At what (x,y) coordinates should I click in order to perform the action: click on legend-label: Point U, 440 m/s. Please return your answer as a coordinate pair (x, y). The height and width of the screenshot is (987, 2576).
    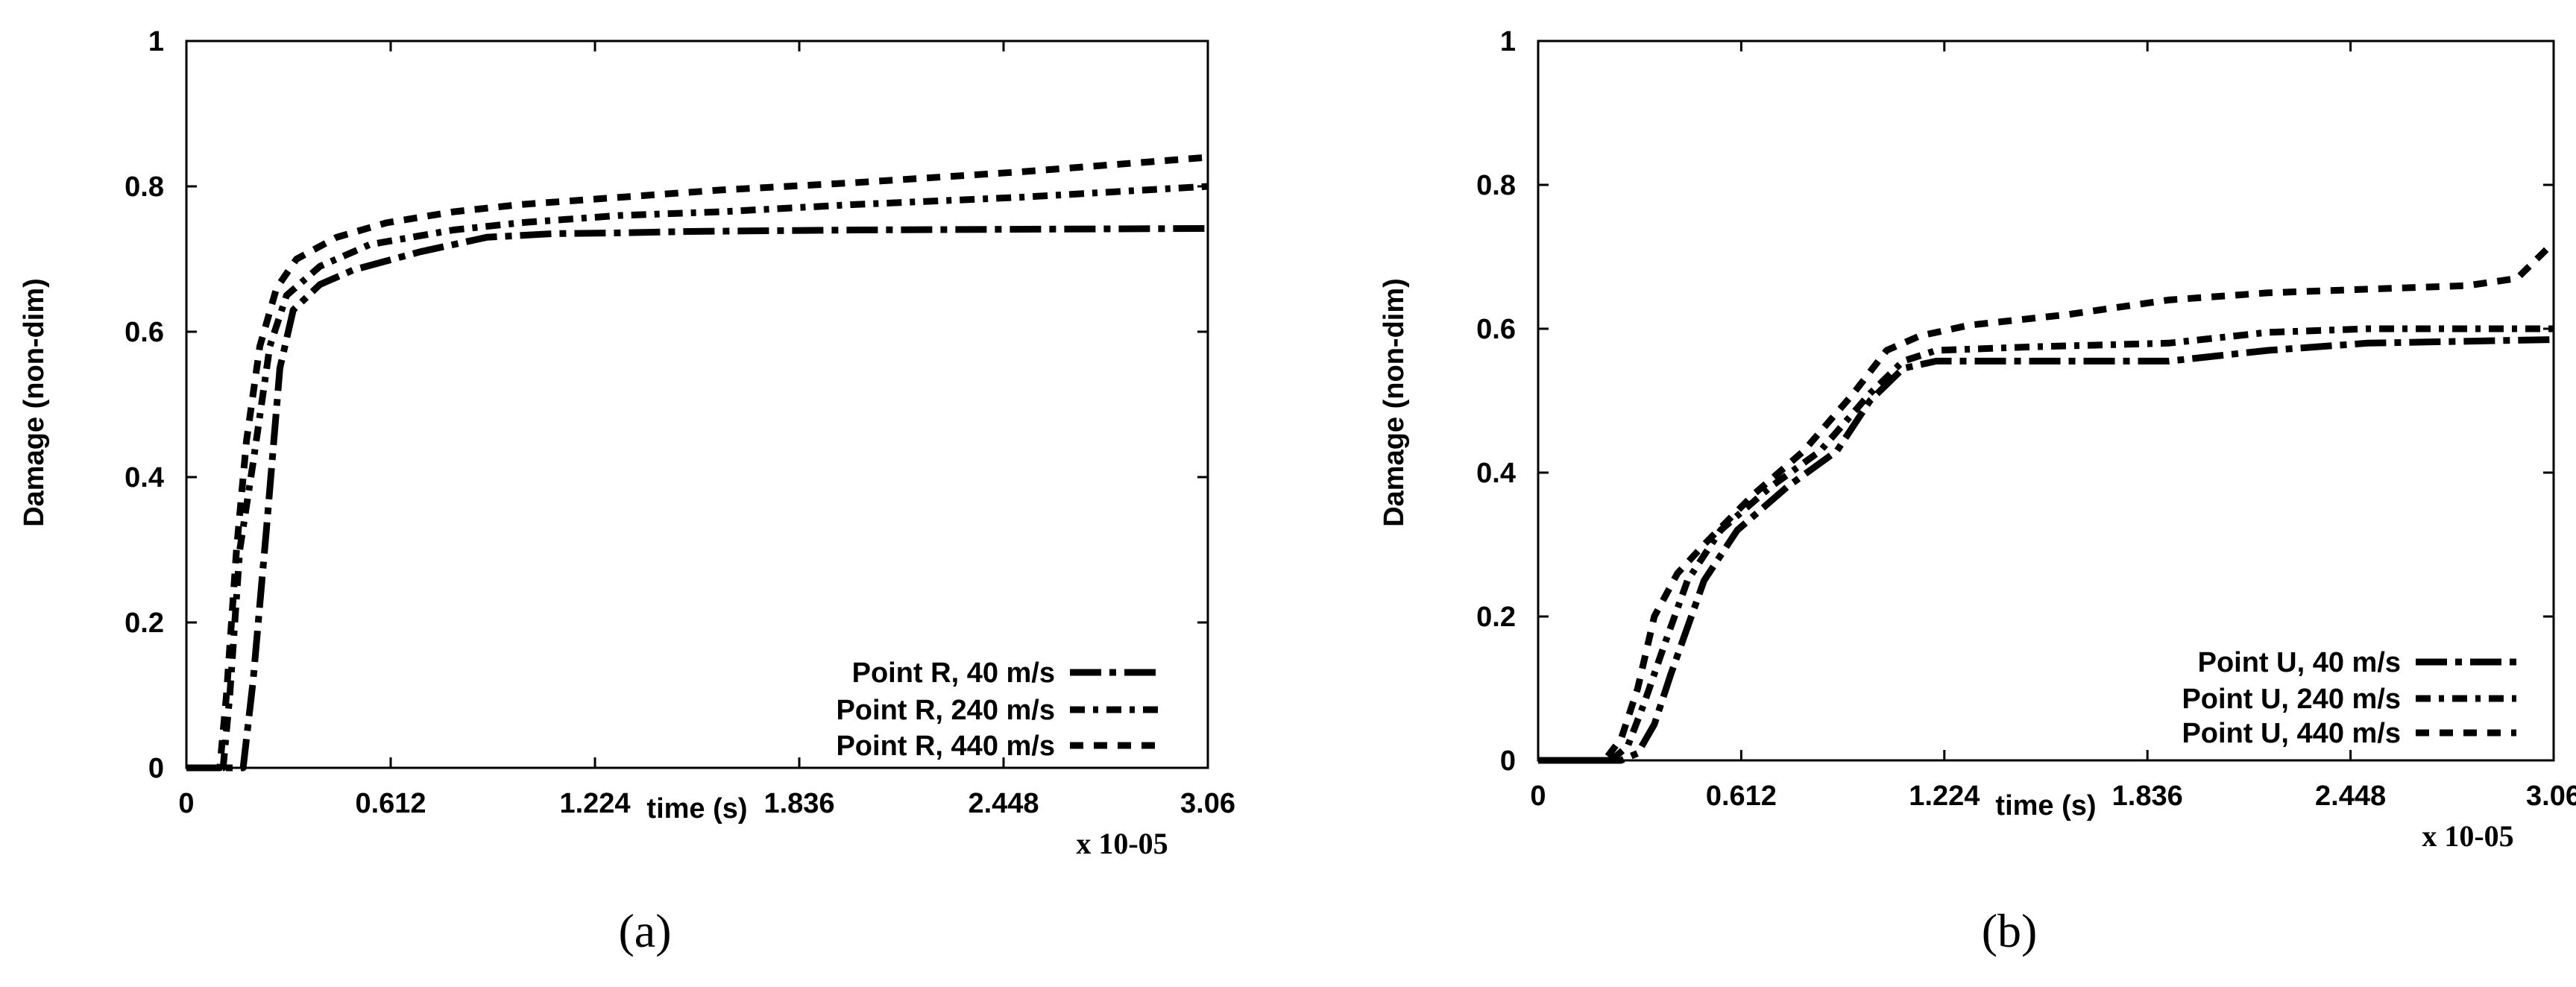
    Looking at the image, I should click on (2291, 733).